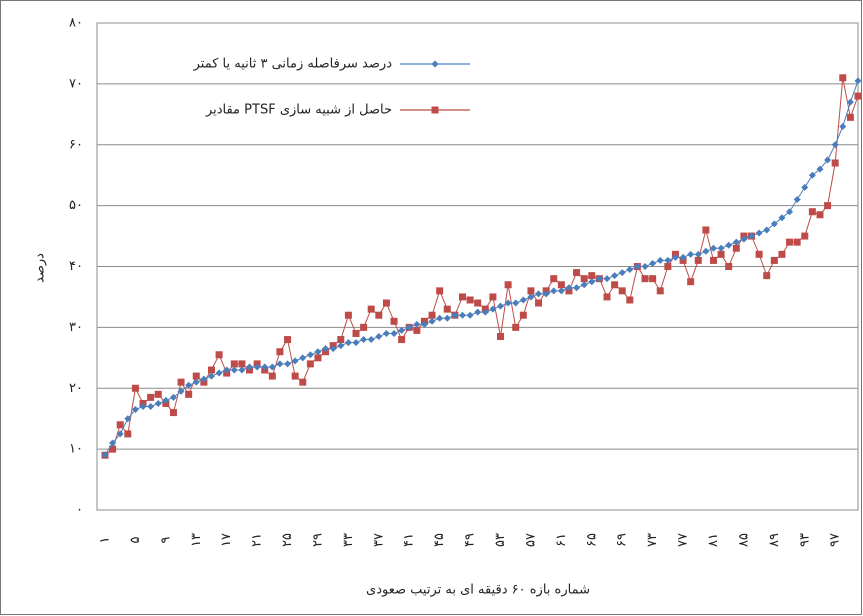 This screenshot has height=616, width=863. Describe the element at coordinates (561, 540) in the screenshot. I see `x-tick-label: ۶۱` at that location.